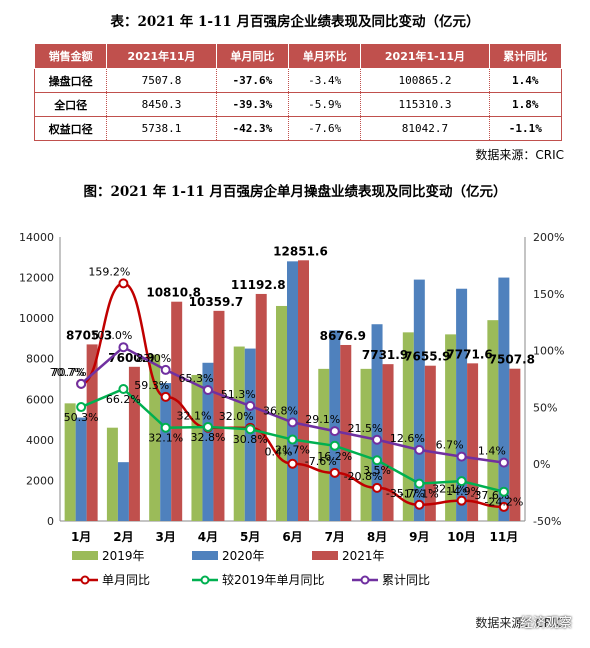  What do you see at coordinates (408, 426) in the screenshot?
I see `bar-1-9月` at bounding box center [408, 426].